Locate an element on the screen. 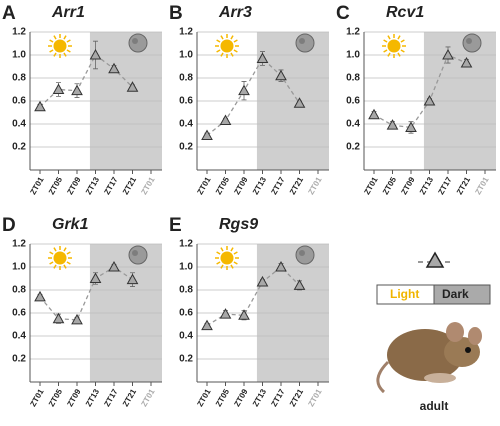 The width and height of the screenshot is (500, 426). legend: Light Dark adult is located at coordinates (433, 332).